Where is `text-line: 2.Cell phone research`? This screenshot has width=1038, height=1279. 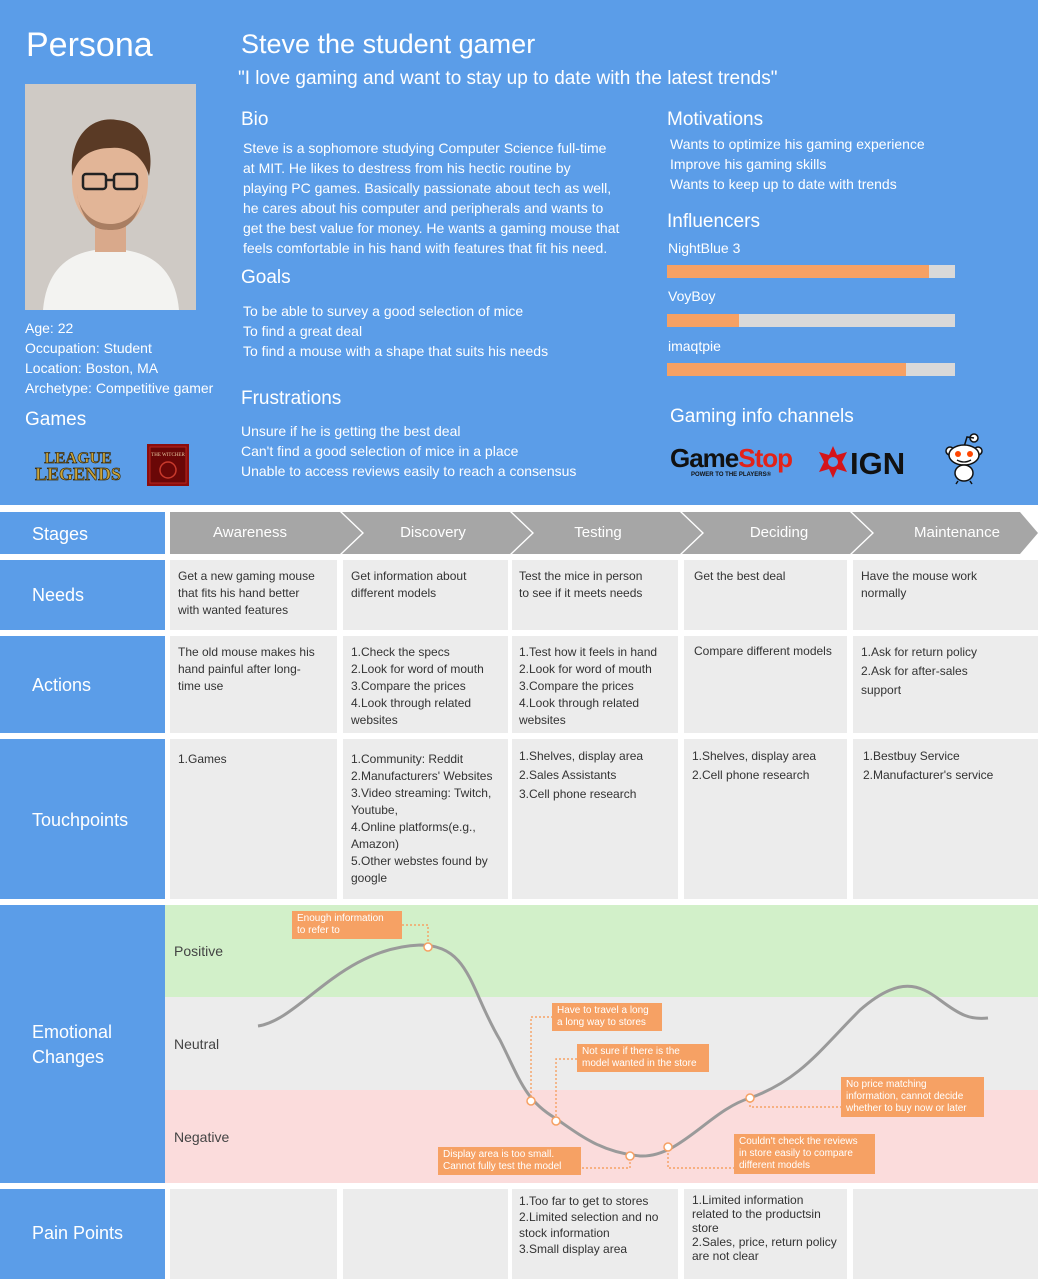
text-line: 2.Cell phone research is located at coordinates (751, 775).